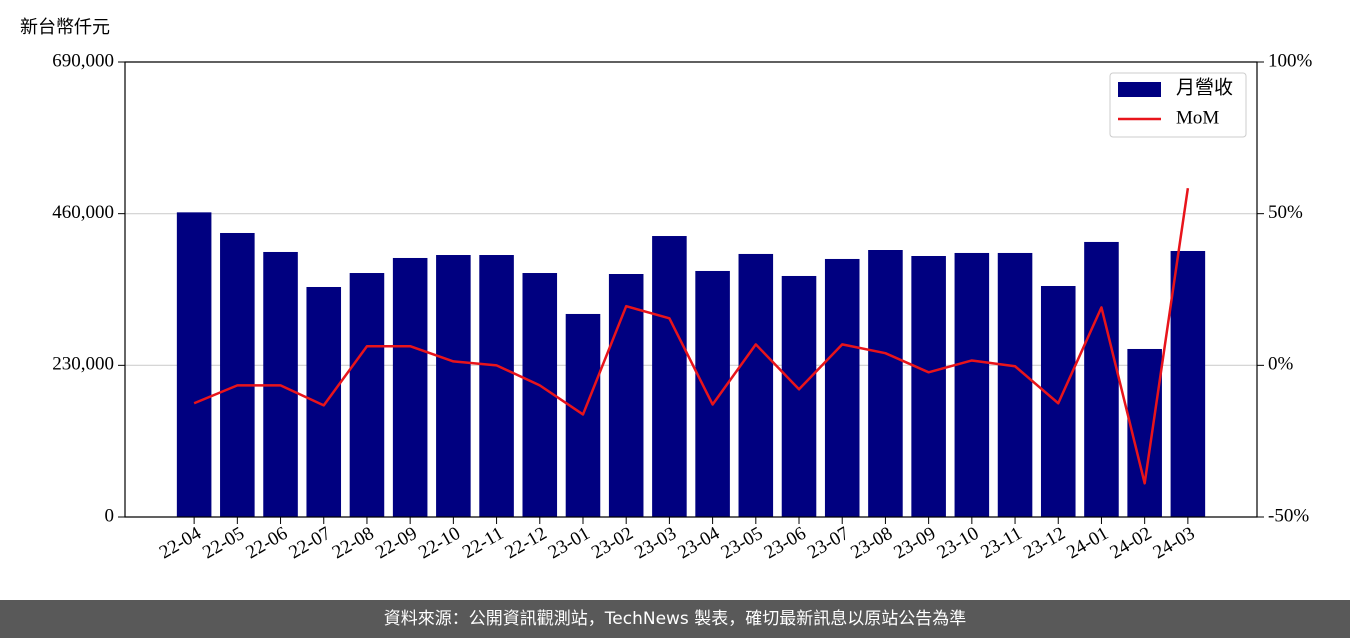 The height and width of the screenshot is (638, 1350). Describe the element at coordinates (914, 543) in the screenshot. I see `x-tick-label: 23-09` at that location.